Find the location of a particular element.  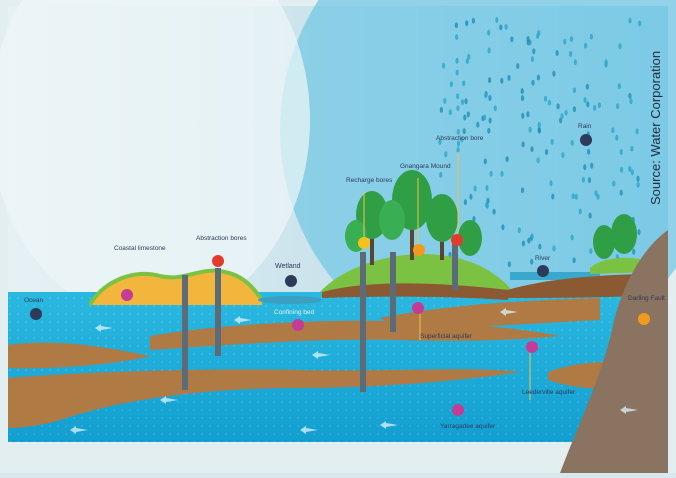

gnangara-mound-soil is located at coordinates (415, 291).